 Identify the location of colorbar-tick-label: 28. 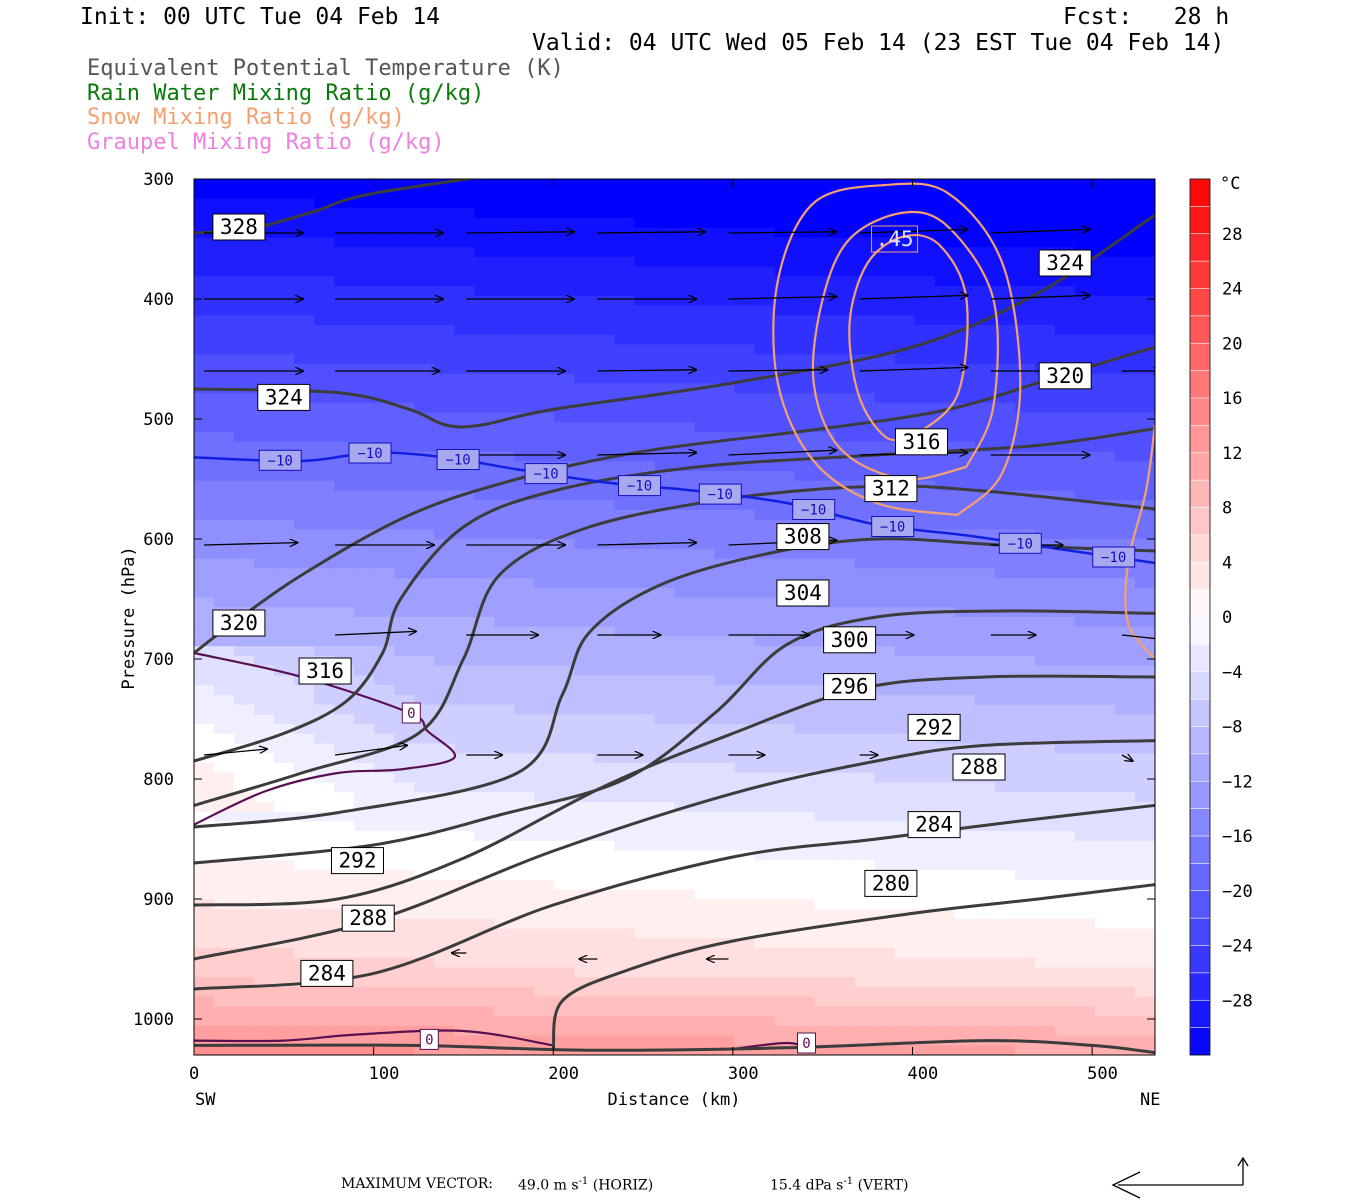
(1232, 235).